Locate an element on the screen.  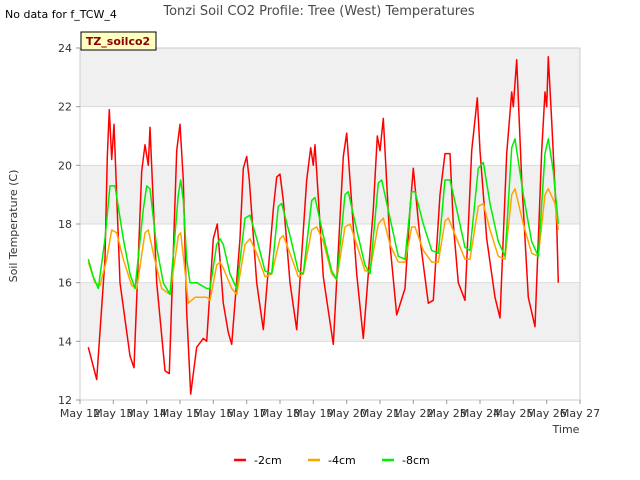
no-data-note: No data for f_TCW_4 is located at coordinates (61, 14).